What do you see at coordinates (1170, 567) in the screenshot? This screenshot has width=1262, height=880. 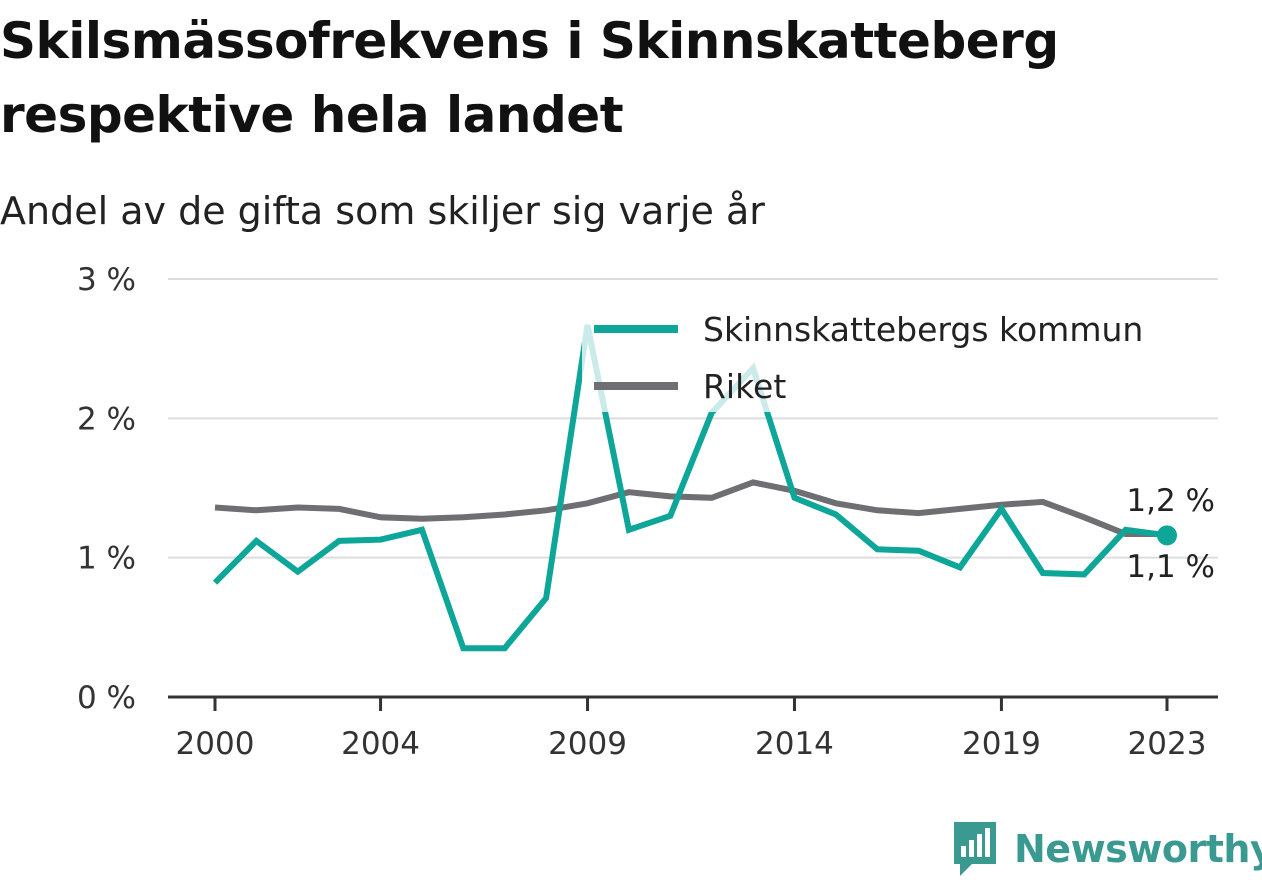 I see `end-label-kommun: 1,1 %` at bounding box center [1170, 567].